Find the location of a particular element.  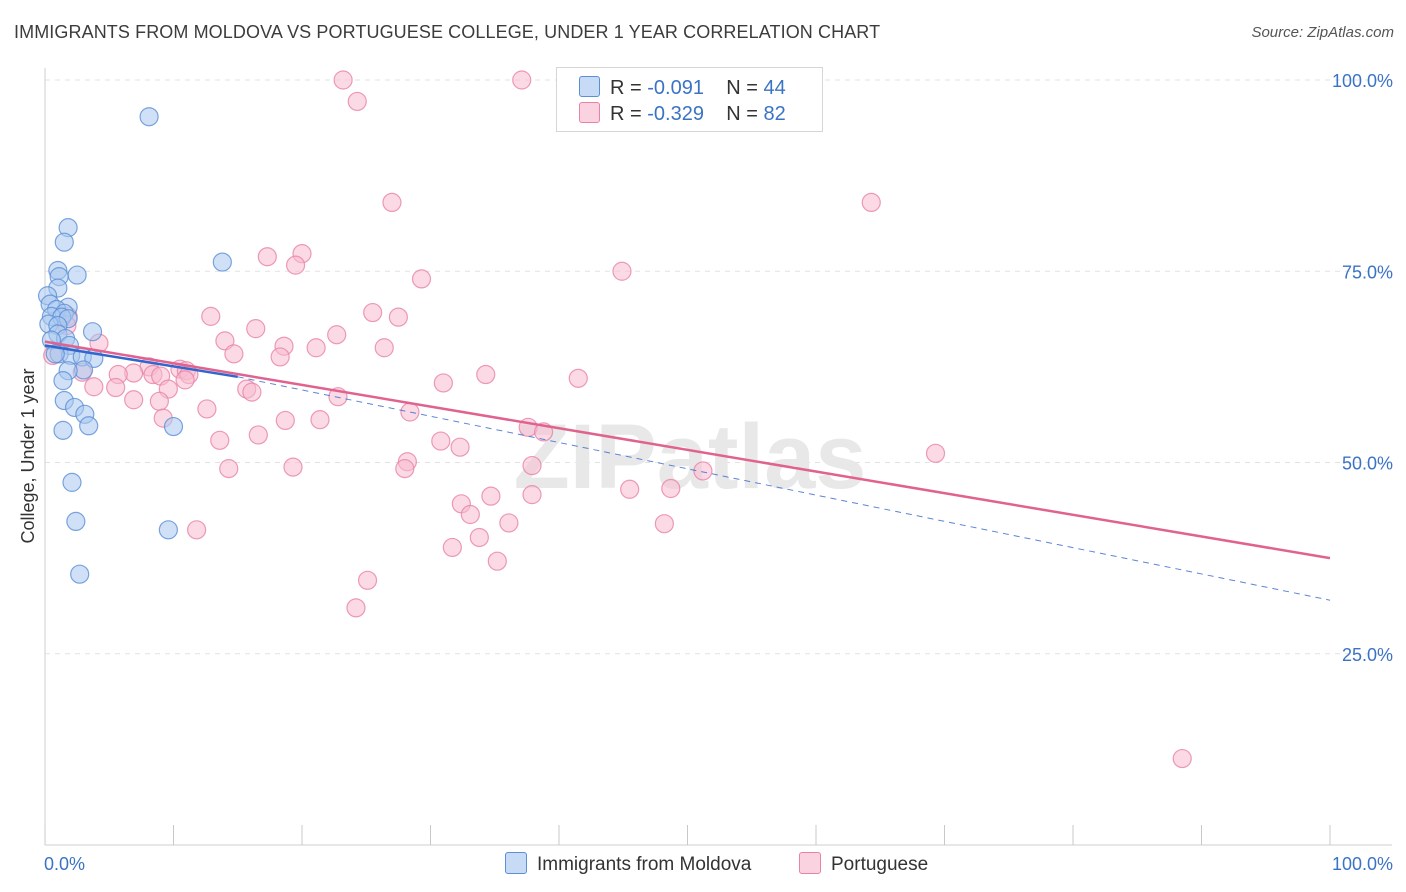

legend-row-portuguese: R = -0.329 N = 82 is located at coordinates (682, 114).